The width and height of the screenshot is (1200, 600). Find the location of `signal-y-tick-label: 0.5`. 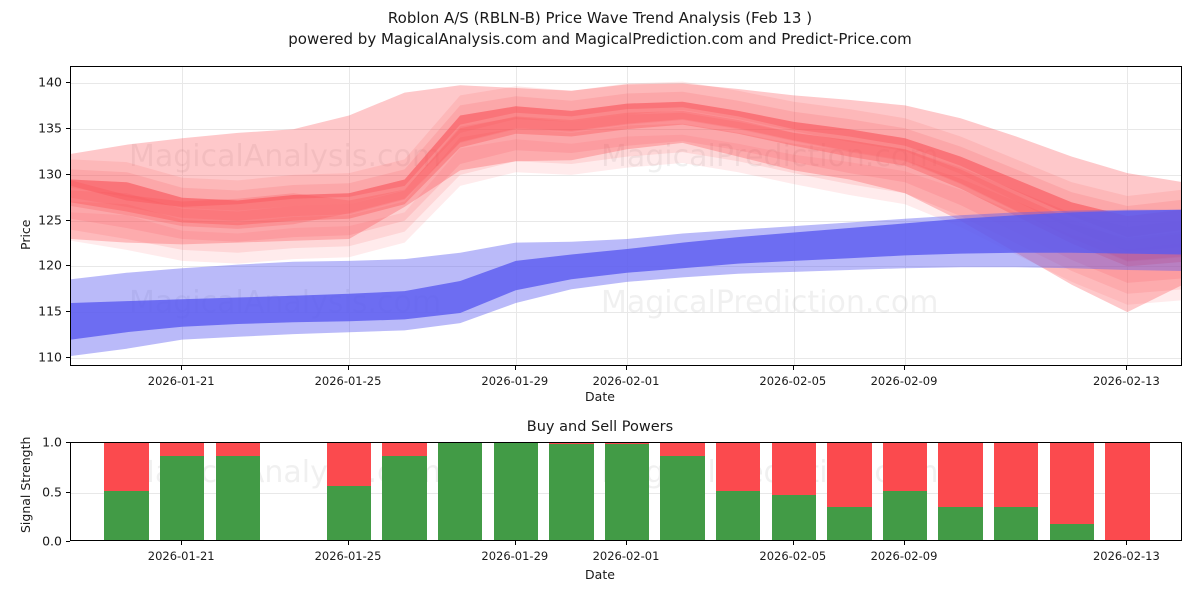

signal-y-tick-label: 0.5 is located at coordinates (52, 491).